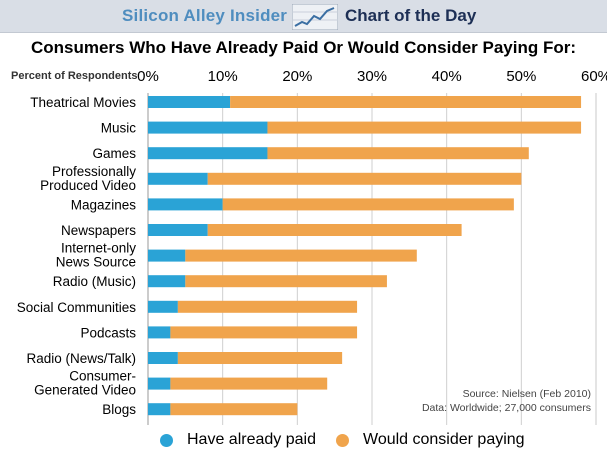 This screenshot has width=607, height=456. I want to click on category-label: Theatrical Movies, so click(83, 102).